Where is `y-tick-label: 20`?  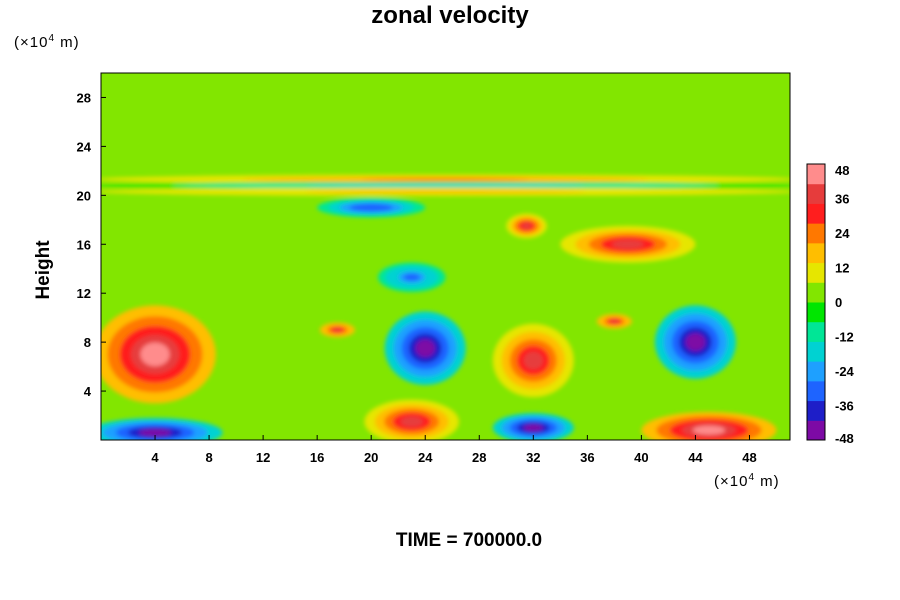
y-tick-label: 20 is located at coordinates (84, 195).